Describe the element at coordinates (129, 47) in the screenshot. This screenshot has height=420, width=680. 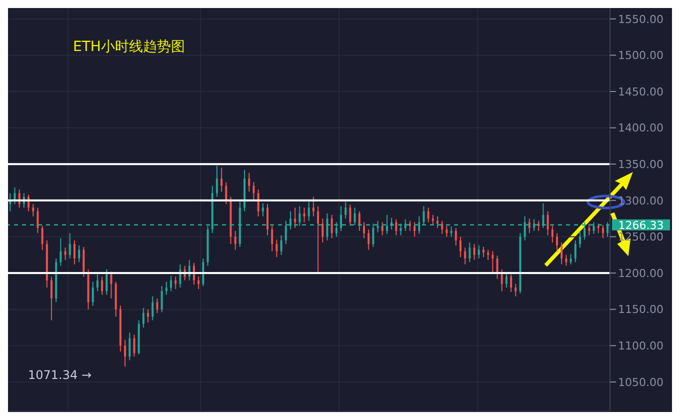
I see `text: ETH小时线趋势图` at that location.